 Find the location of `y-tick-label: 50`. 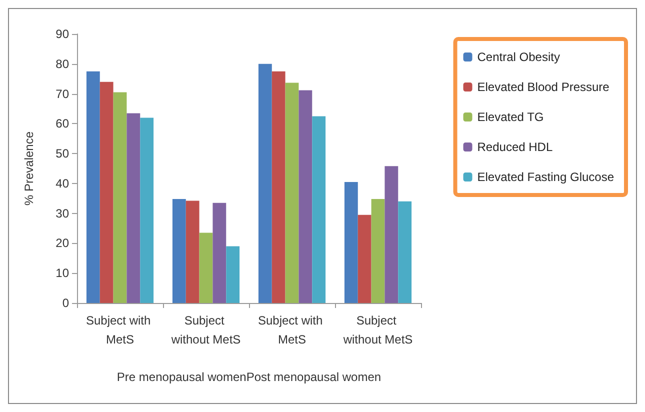

y-tick-label: 50 is located at coordinates (63, 153).